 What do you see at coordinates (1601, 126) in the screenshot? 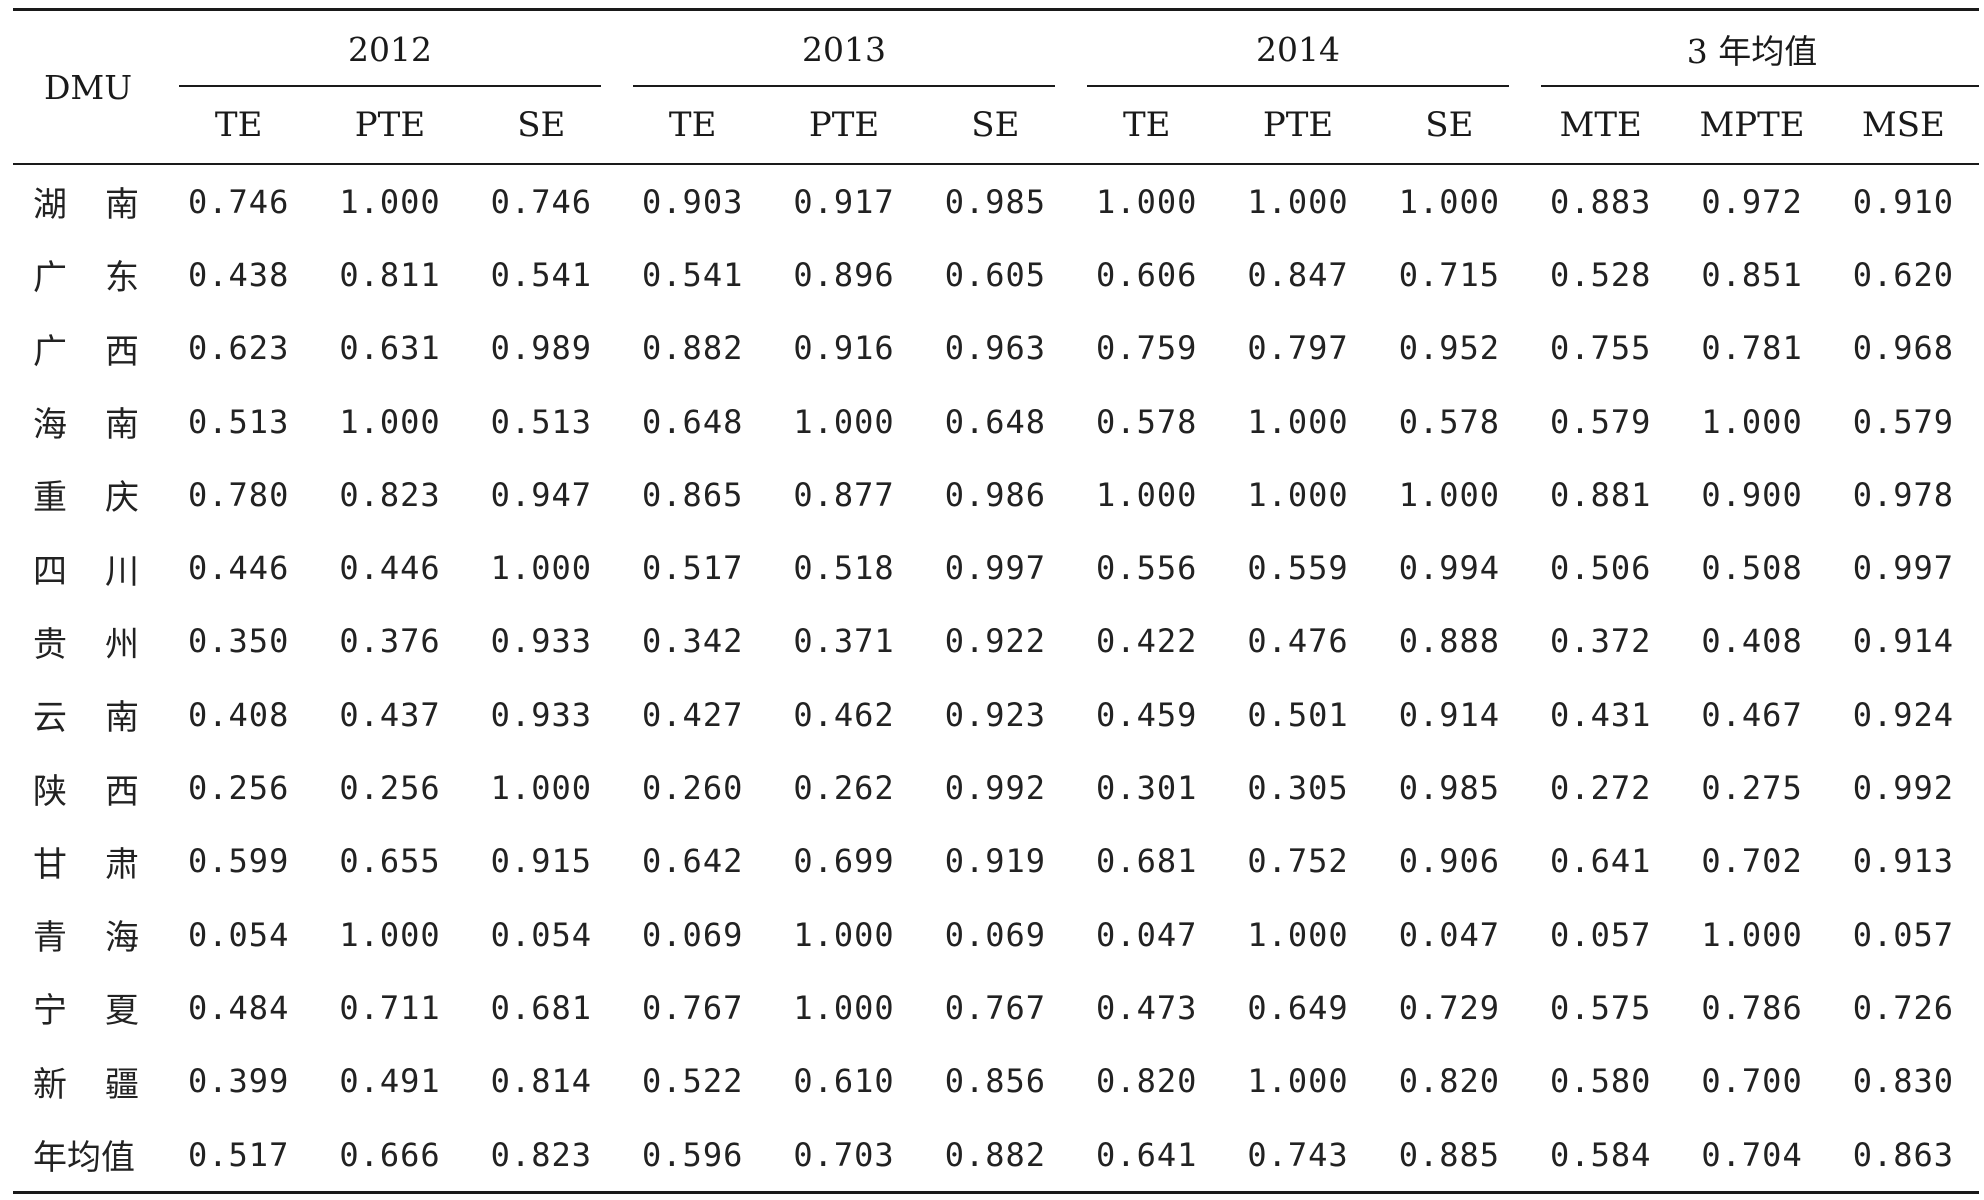
I see `metric-header: MTE` at bounding box center [1601, 126].